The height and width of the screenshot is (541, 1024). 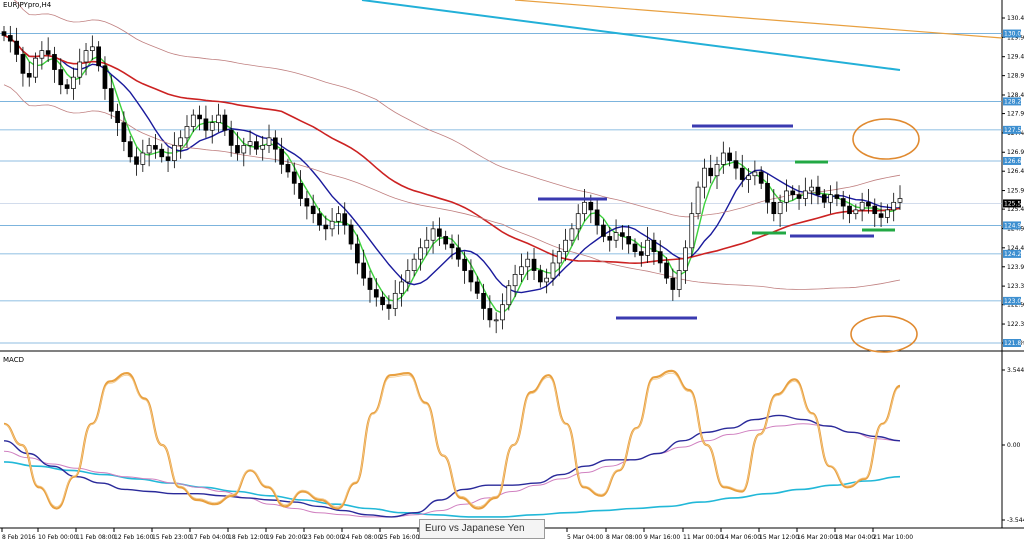 What do you see at coordinates (172, 537) in the screenshot?
I see `time-tick-label: 15 Feb 23:00` at bounding box center [172, 537].